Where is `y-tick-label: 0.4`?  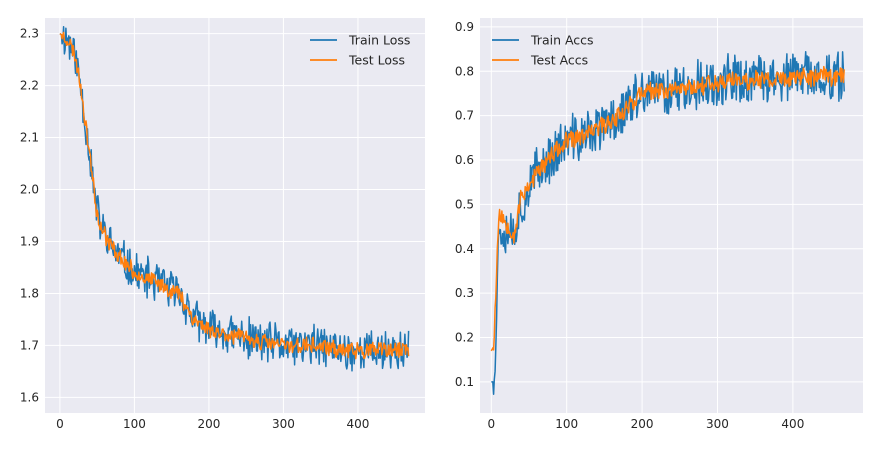 y-tick-label: 0.4 is located at coordinates (464, 249).